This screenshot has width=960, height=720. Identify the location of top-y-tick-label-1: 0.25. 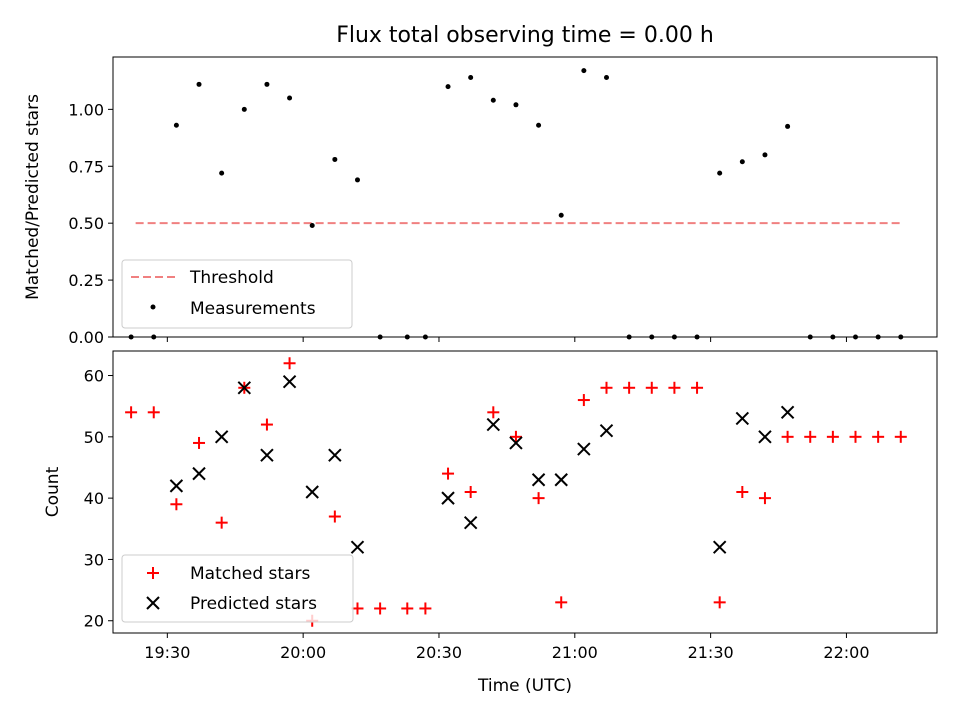
(86, 280).